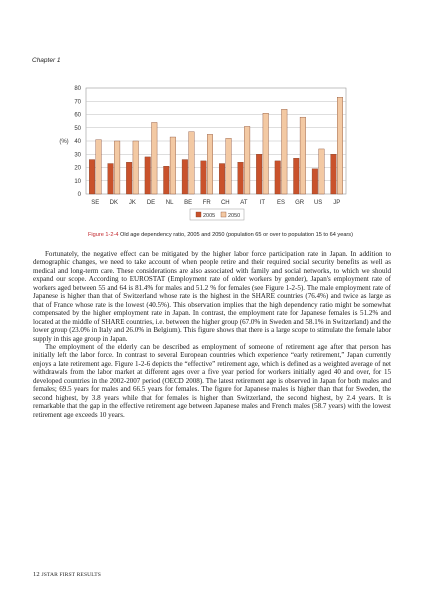 This screenshot has height=600, width=424. I want to click on y-tick-label: 50, so click(77, 129).